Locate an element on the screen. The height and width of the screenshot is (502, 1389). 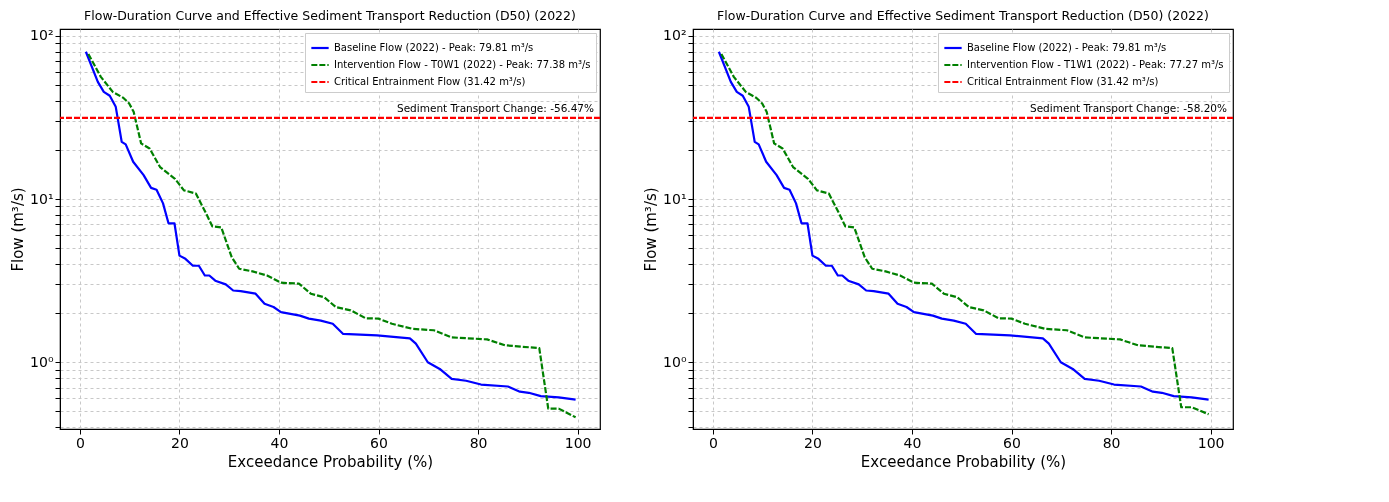
annotation: Sediment Transport Change: -58.20% is located at coordinates (1128, 108).